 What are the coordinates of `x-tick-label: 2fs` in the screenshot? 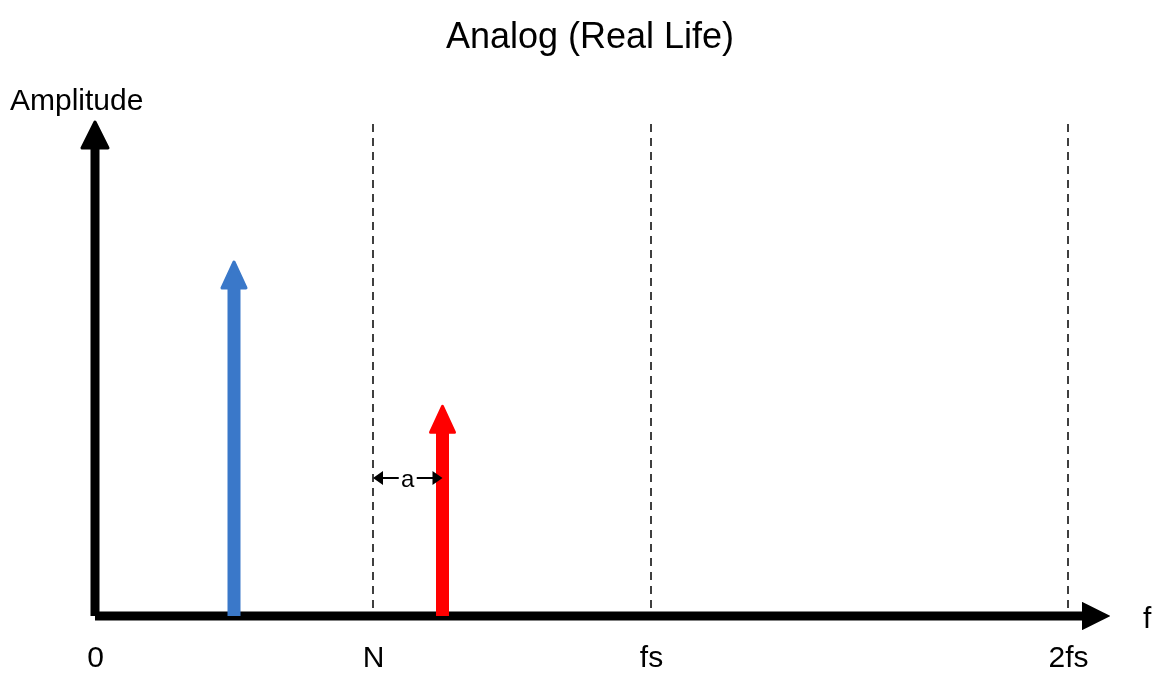 It's located at (1068, 657).